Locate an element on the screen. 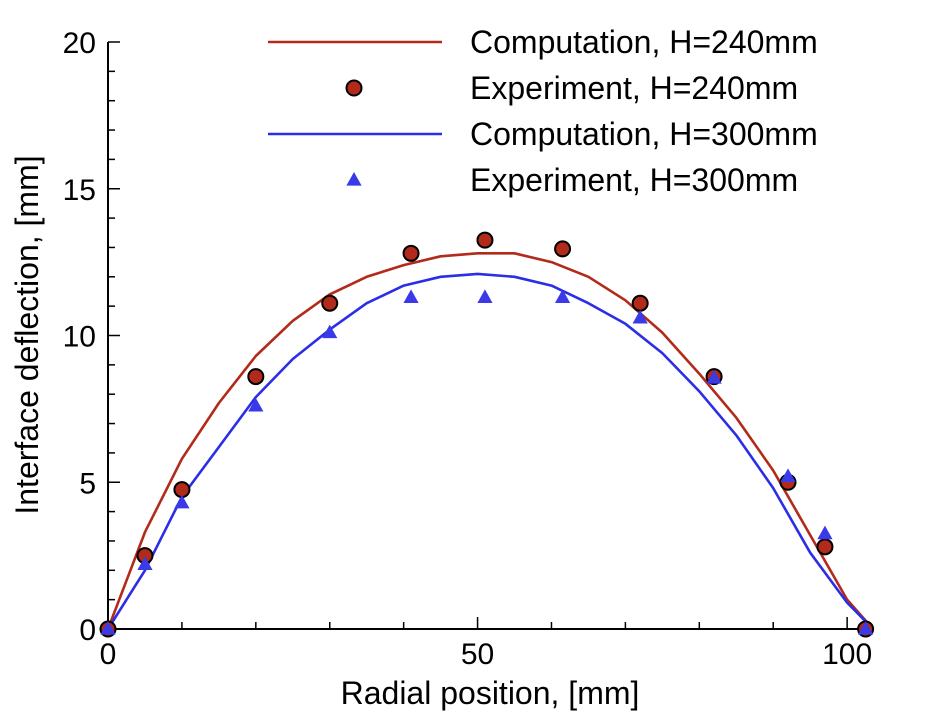  y-tick-label: 10 is located at coordinates (79, 337).